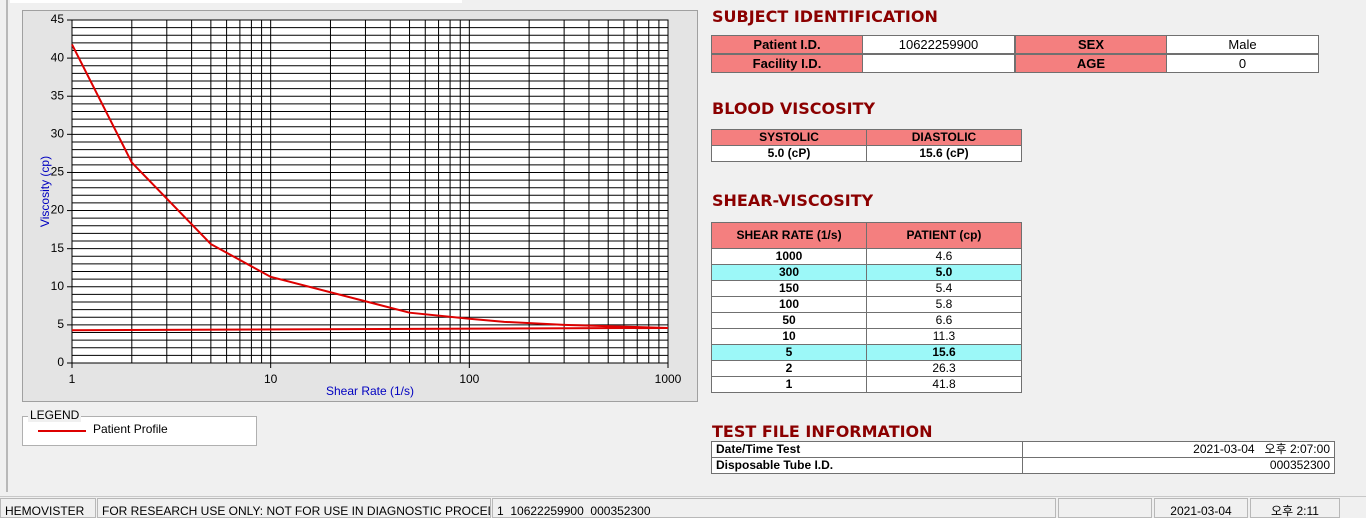 Image resolution: width=1366 pixels, height=518 pixels. Describe the element at coordinates (789, 235) in the screenshot. I see `table-header: SHEAR RATE (1/s)` at that location.